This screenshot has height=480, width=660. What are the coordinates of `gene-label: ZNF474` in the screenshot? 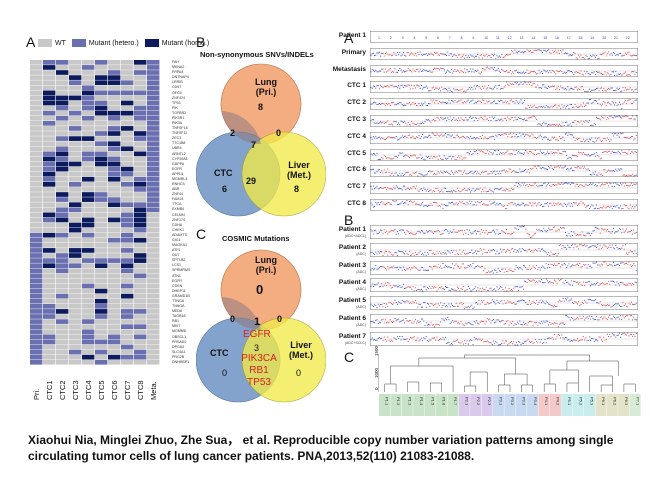 It's located at (178, 97).